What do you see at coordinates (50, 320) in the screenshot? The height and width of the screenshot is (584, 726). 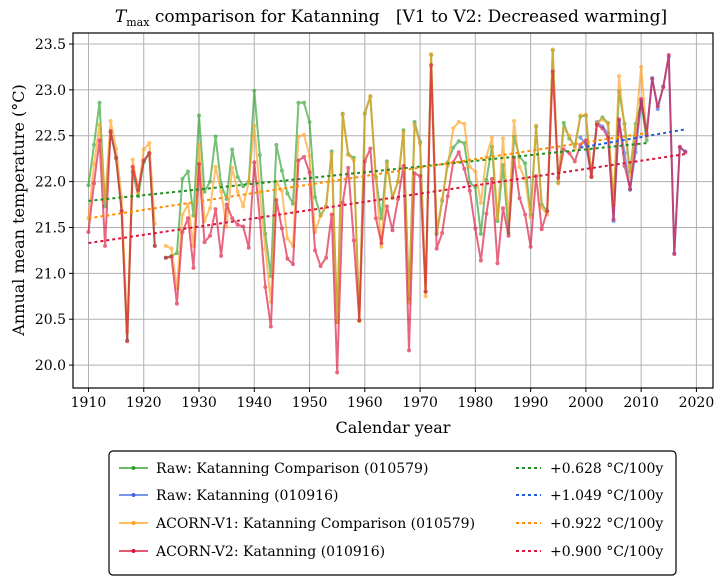 I see `y-tick-label: 20.5` at bounding box center [50, 320].